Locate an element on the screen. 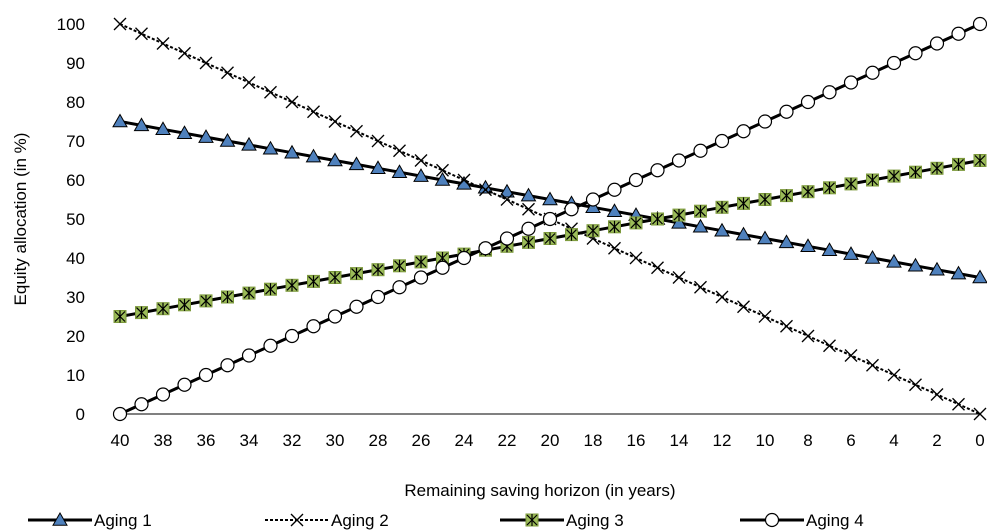  legend-item: Aging 2 is located at coordinates (327, 520).